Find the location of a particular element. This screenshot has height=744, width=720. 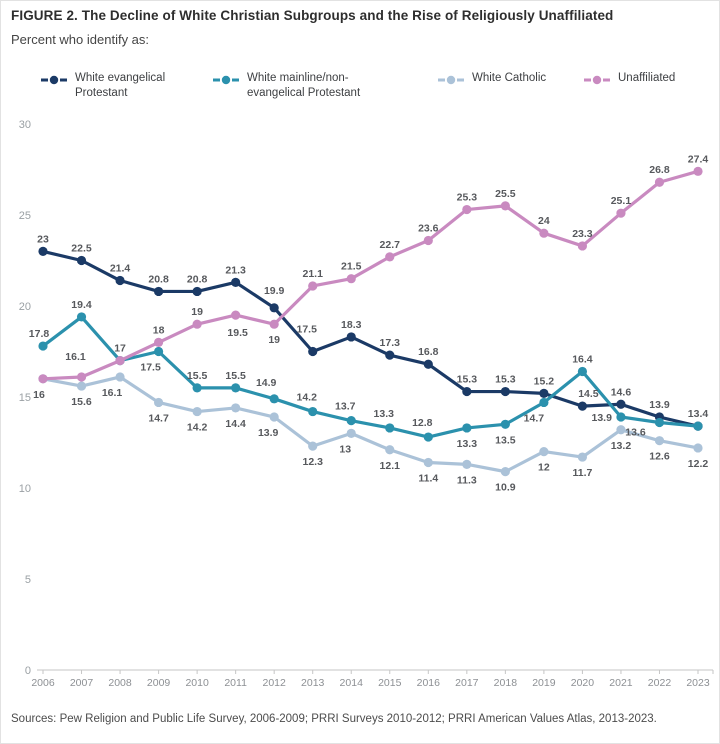

y-axis-tick-label: 0 is located at coordinates (28, 671).